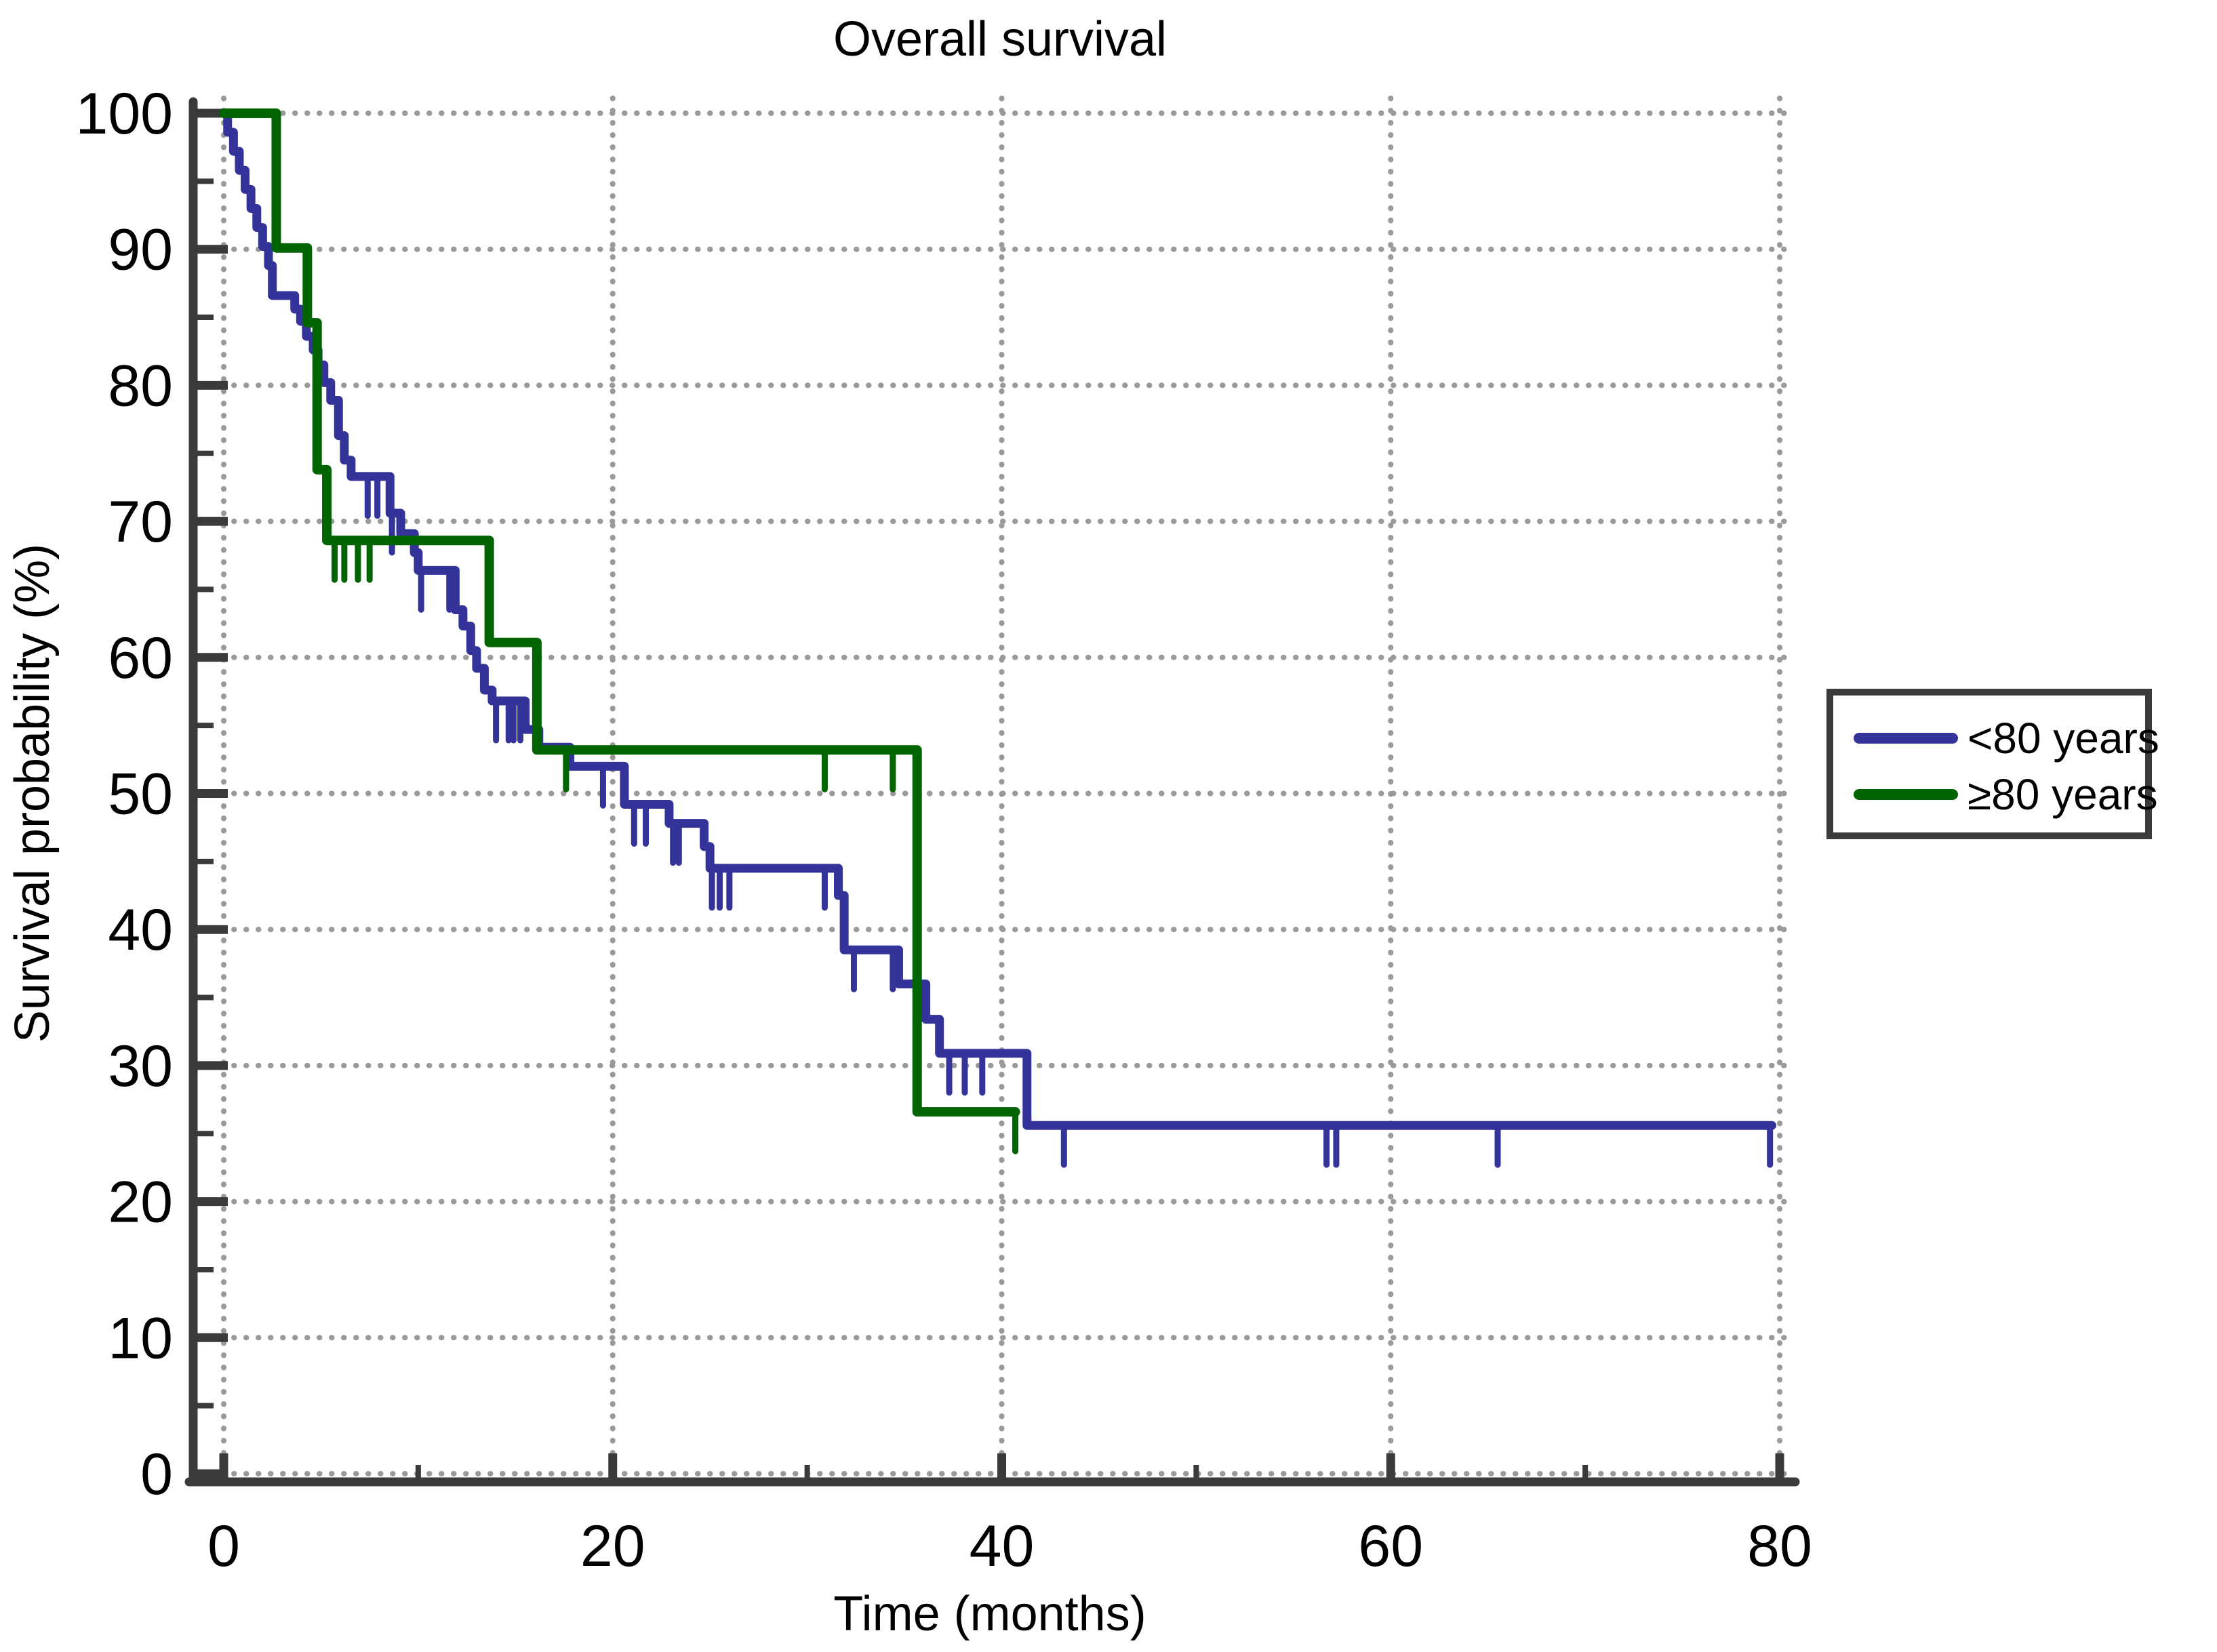 The height and width of the screenshot is (1652, 2217). I want to click on y-tick-label: 90, so click(140, 250).